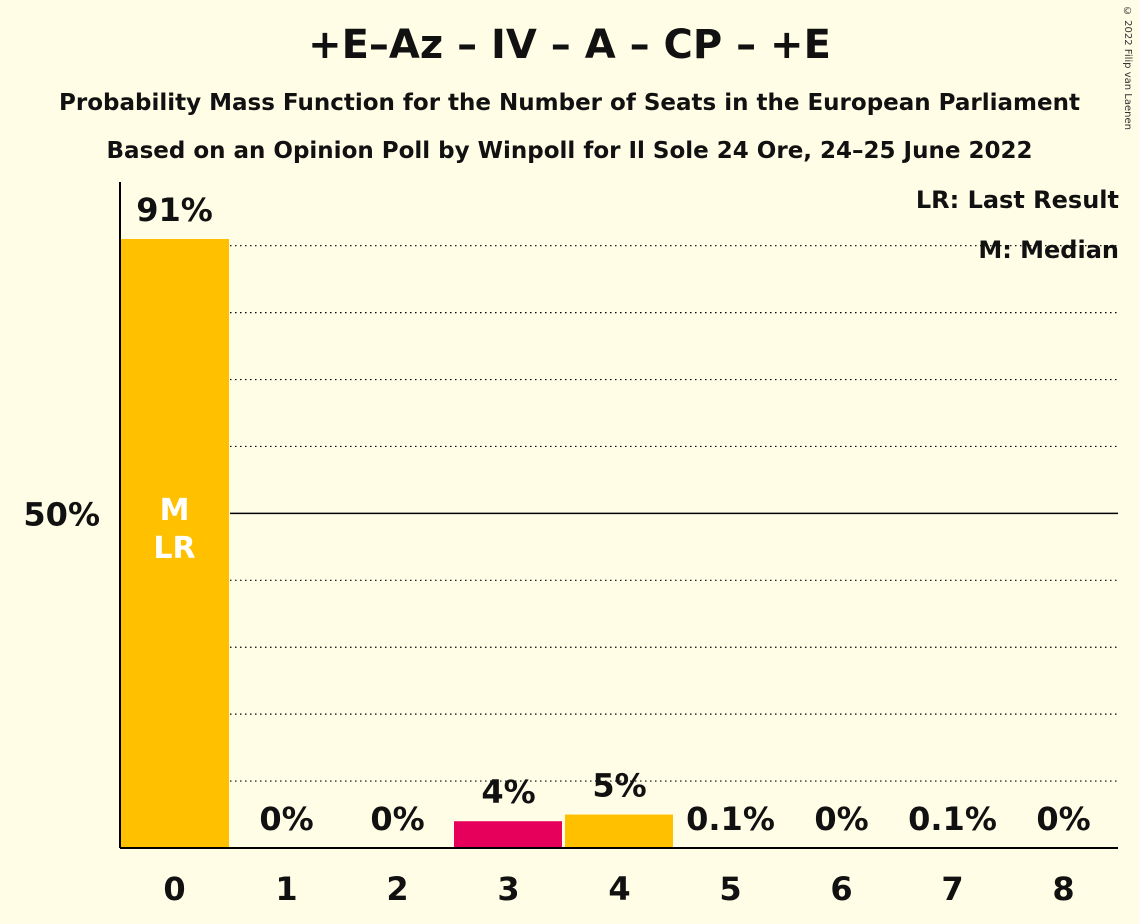 The image size is (1139, 924). I want to click on value-label-0: 91%, so click(174, 210).